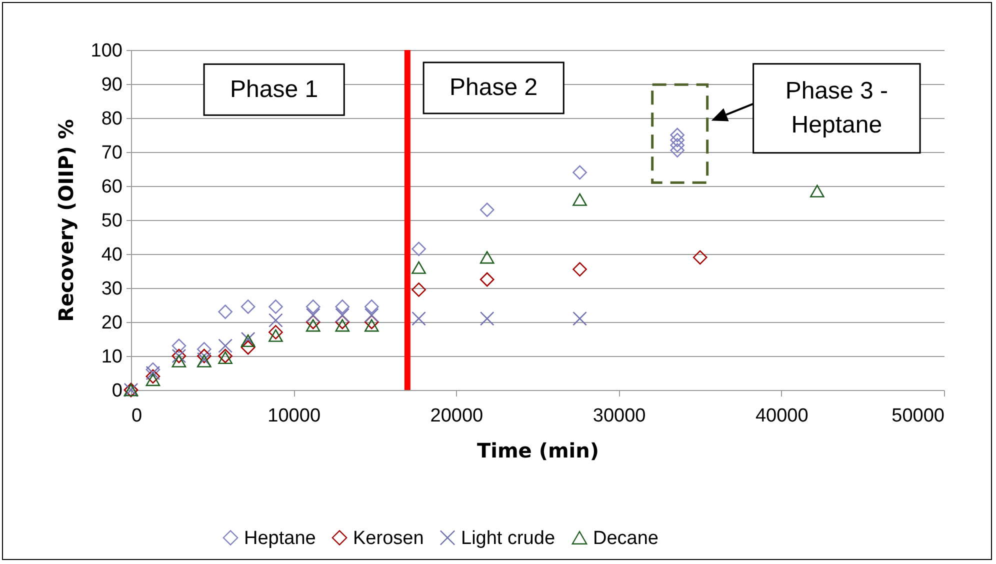 The image size is (996, 564). I want to click on annotation: Phase 3 - Heptane, so click(836, 108).